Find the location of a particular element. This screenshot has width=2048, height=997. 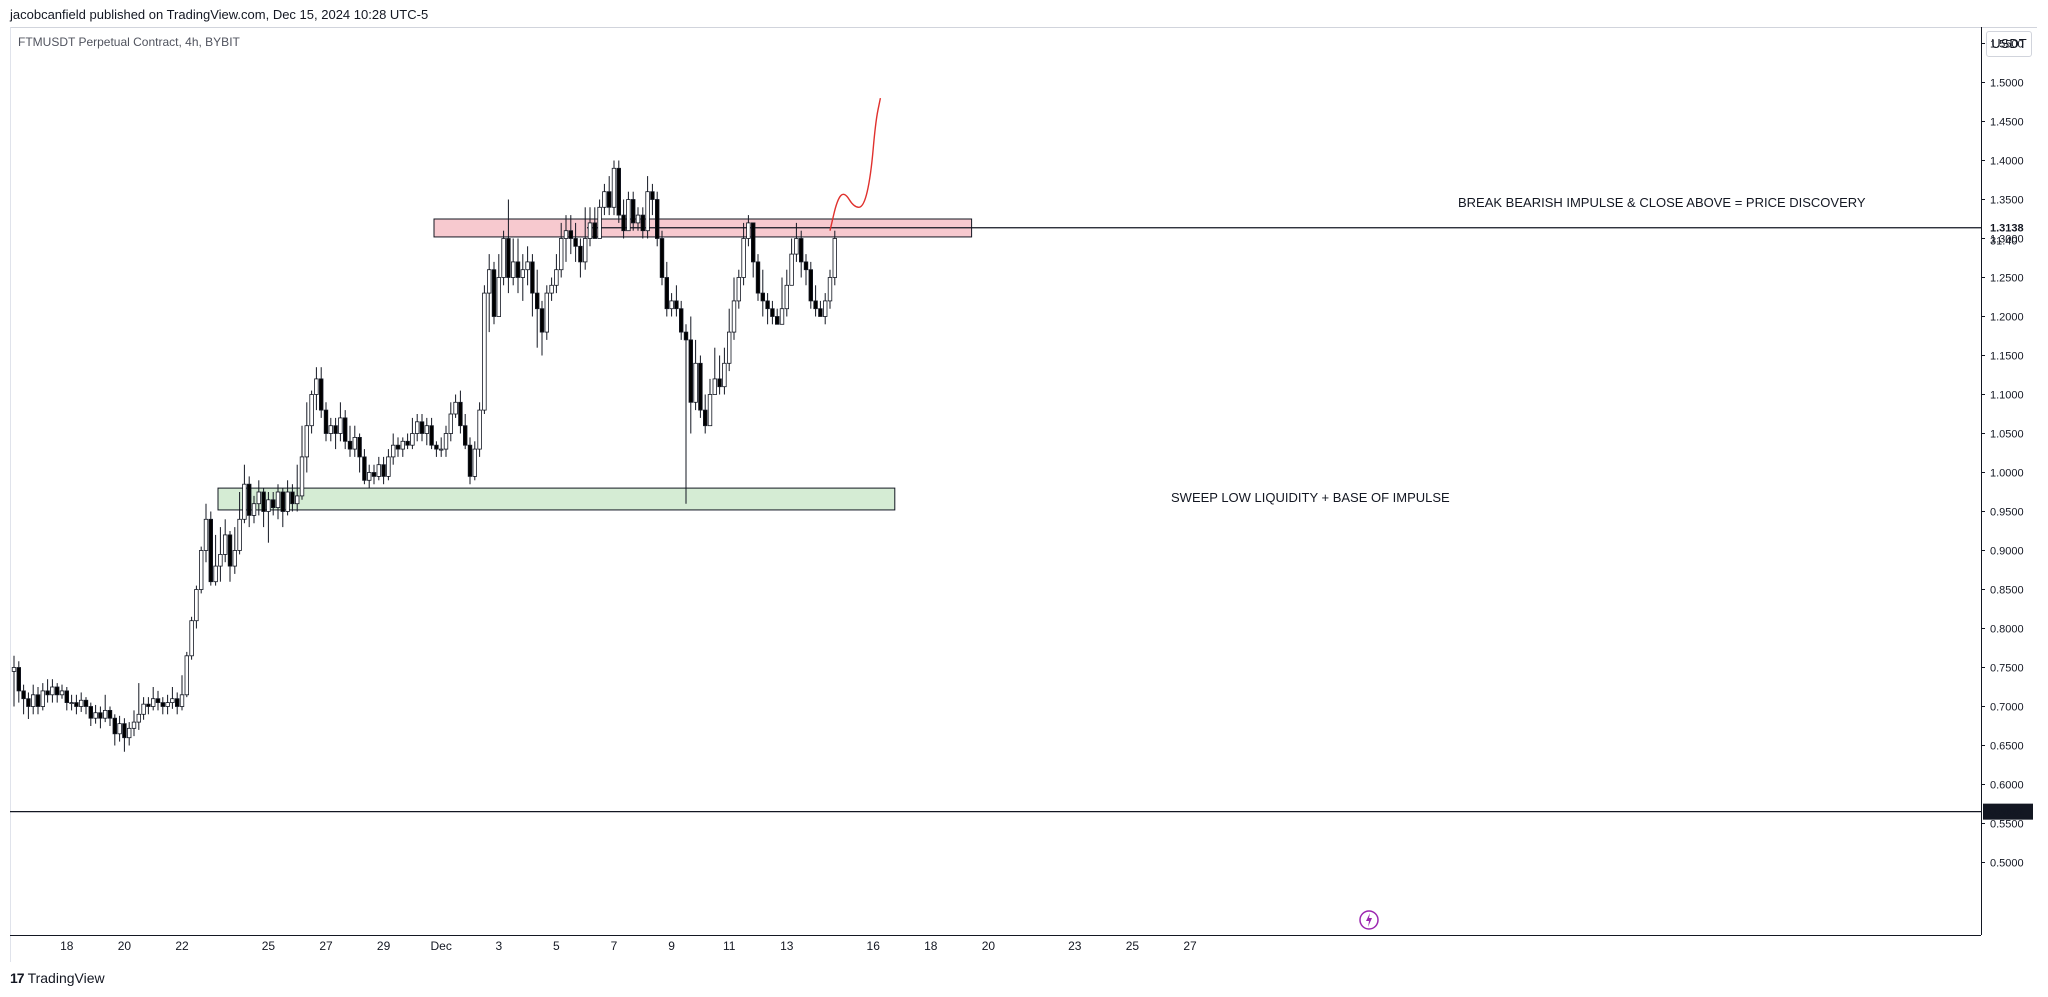

time-tick-label: 18 is located at coordinates (931, 946).